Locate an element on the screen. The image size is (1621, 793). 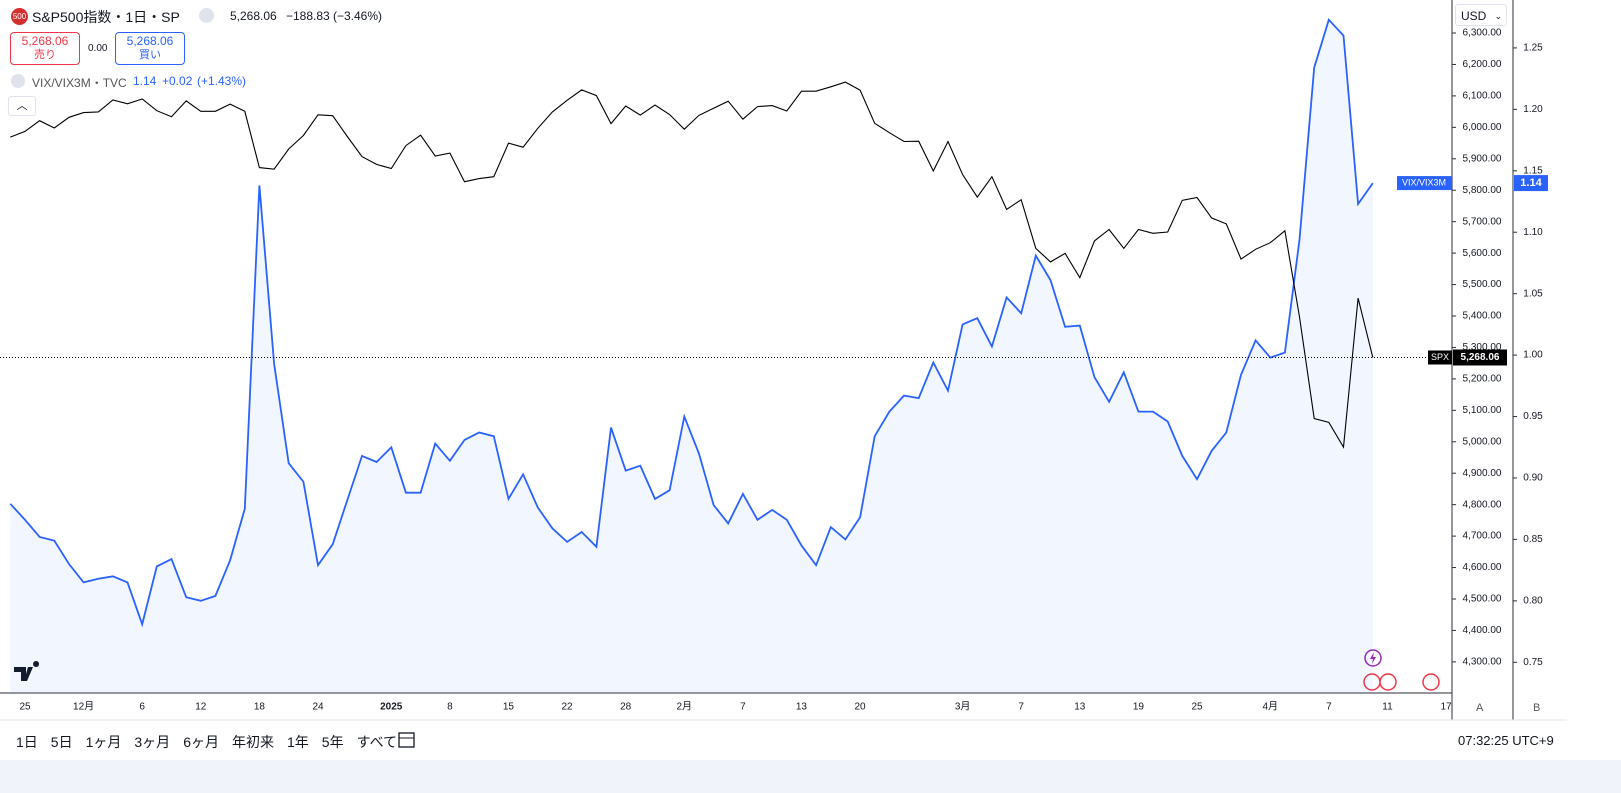
range-button: 5日 is located at coordinates (61, 742).